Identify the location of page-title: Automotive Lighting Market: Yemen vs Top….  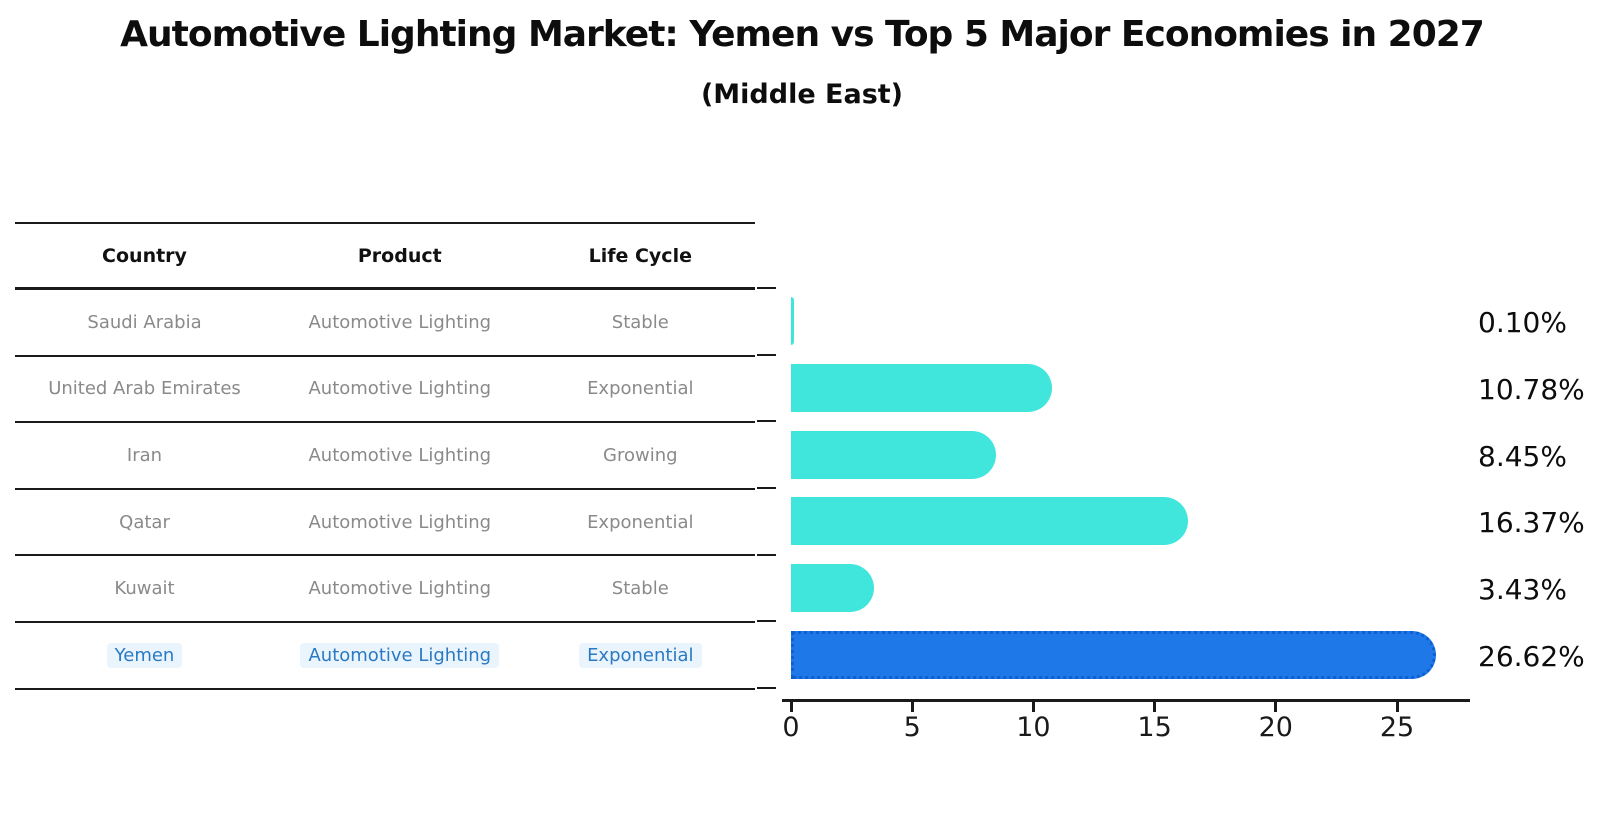
(802, 34).